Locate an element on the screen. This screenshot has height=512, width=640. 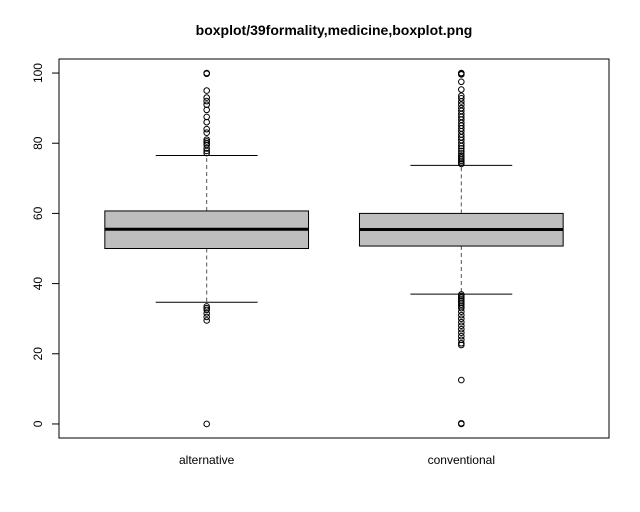
x-axis: alternative conventional is located at coordinates (337, 460).